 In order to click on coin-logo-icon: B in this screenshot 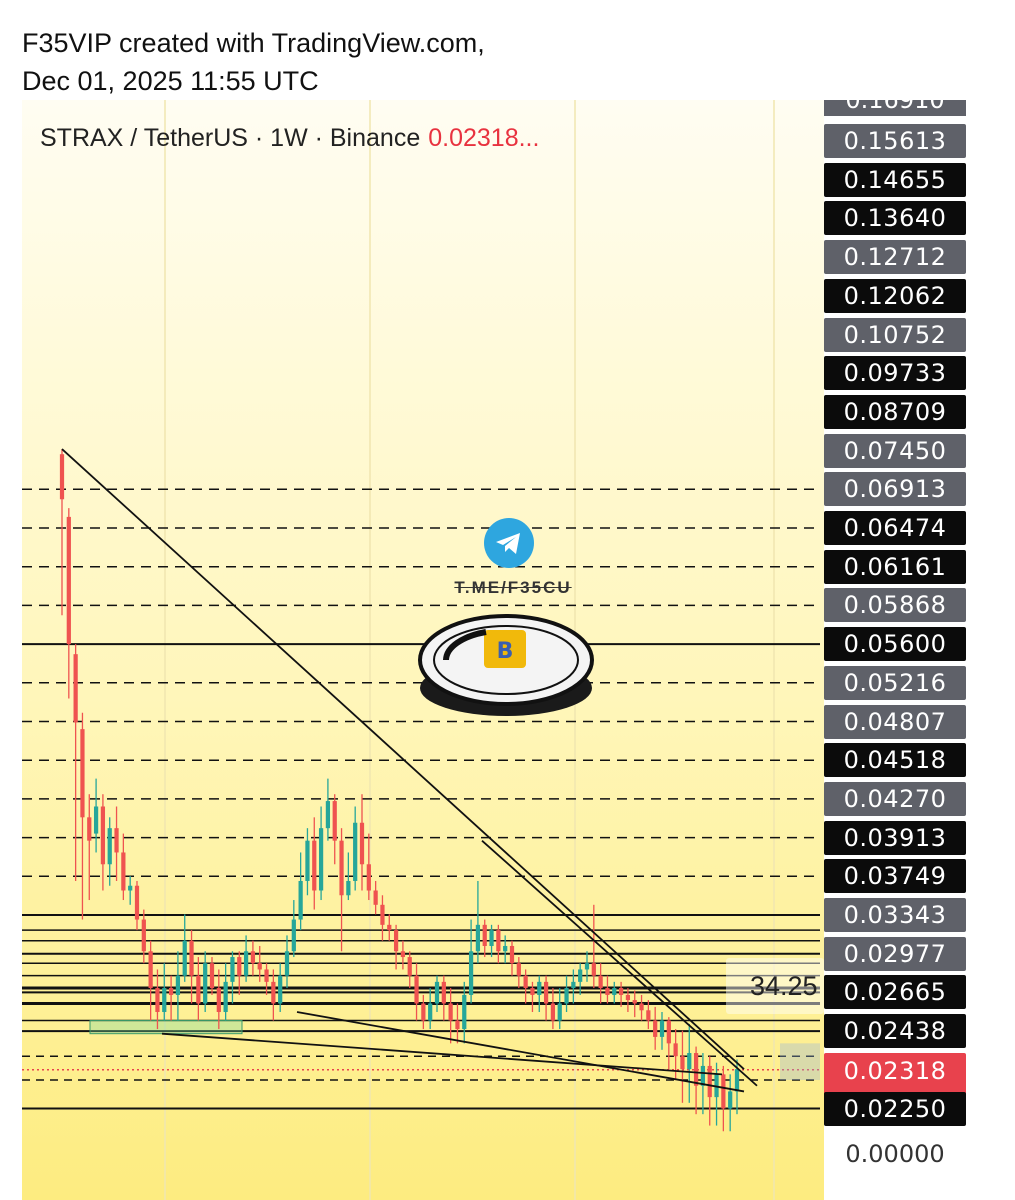, I will do `click(506, 664)`.